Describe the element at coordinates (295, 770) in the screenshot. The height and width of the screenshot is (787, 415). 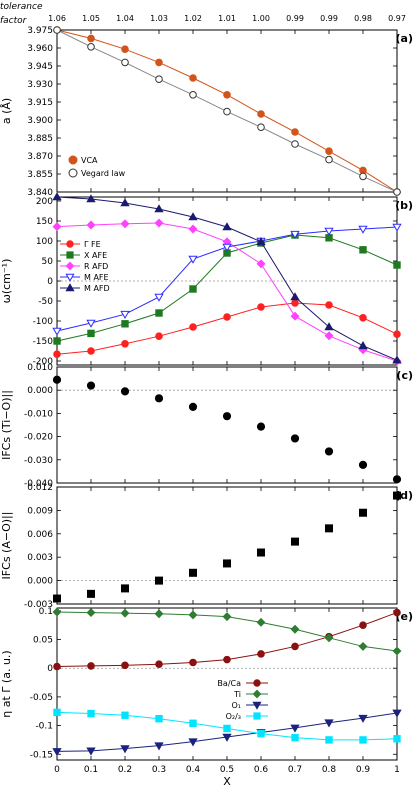
I see `x-tick-label: 0.7` at that location.